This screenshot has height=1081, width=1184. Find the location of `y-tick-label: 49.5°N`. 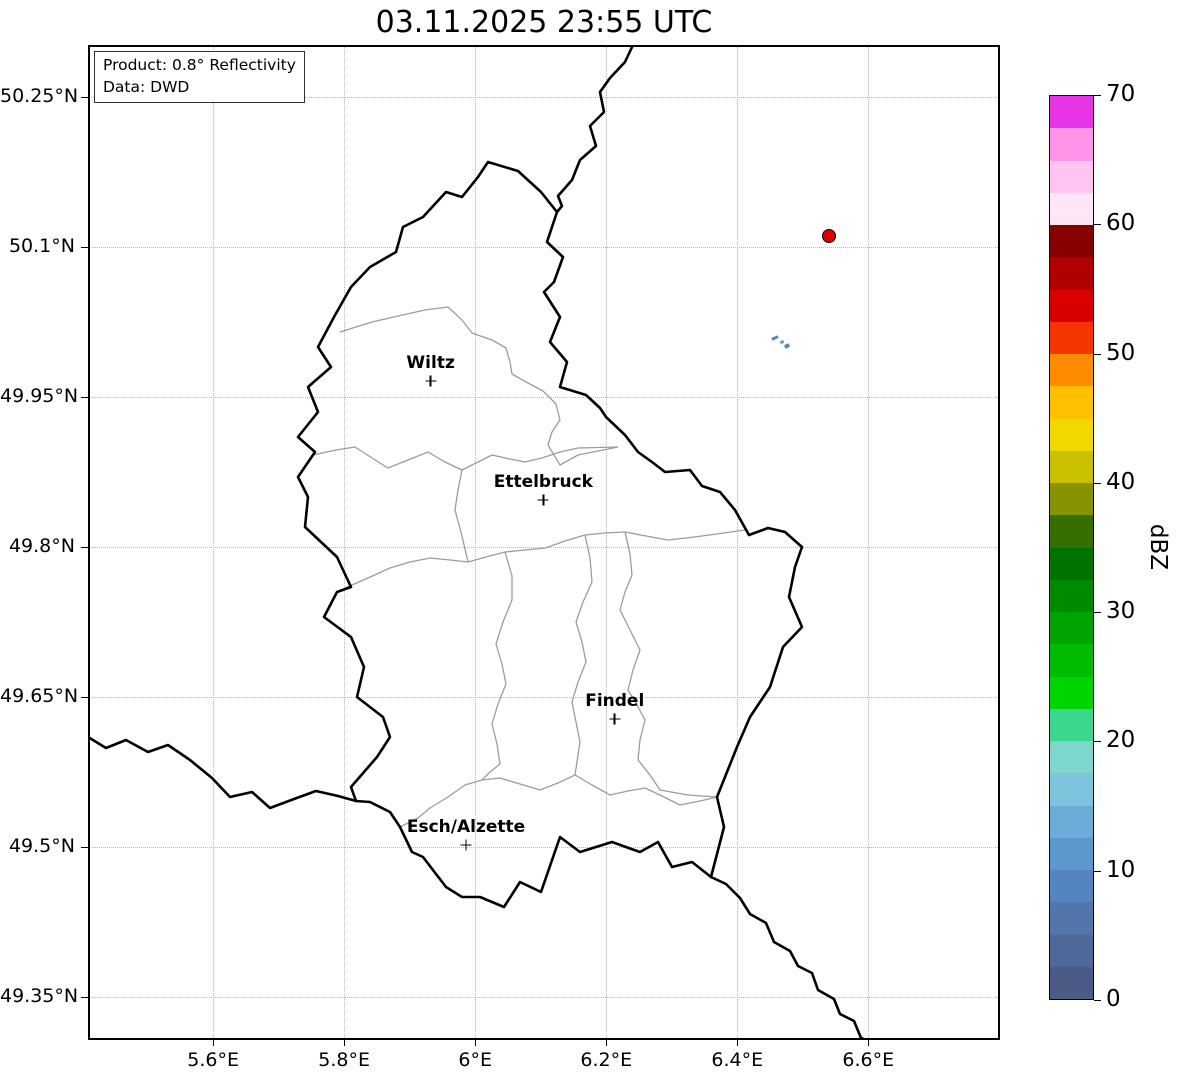

y-tick-label: 49.5°N is located at coordinates (41, 846).